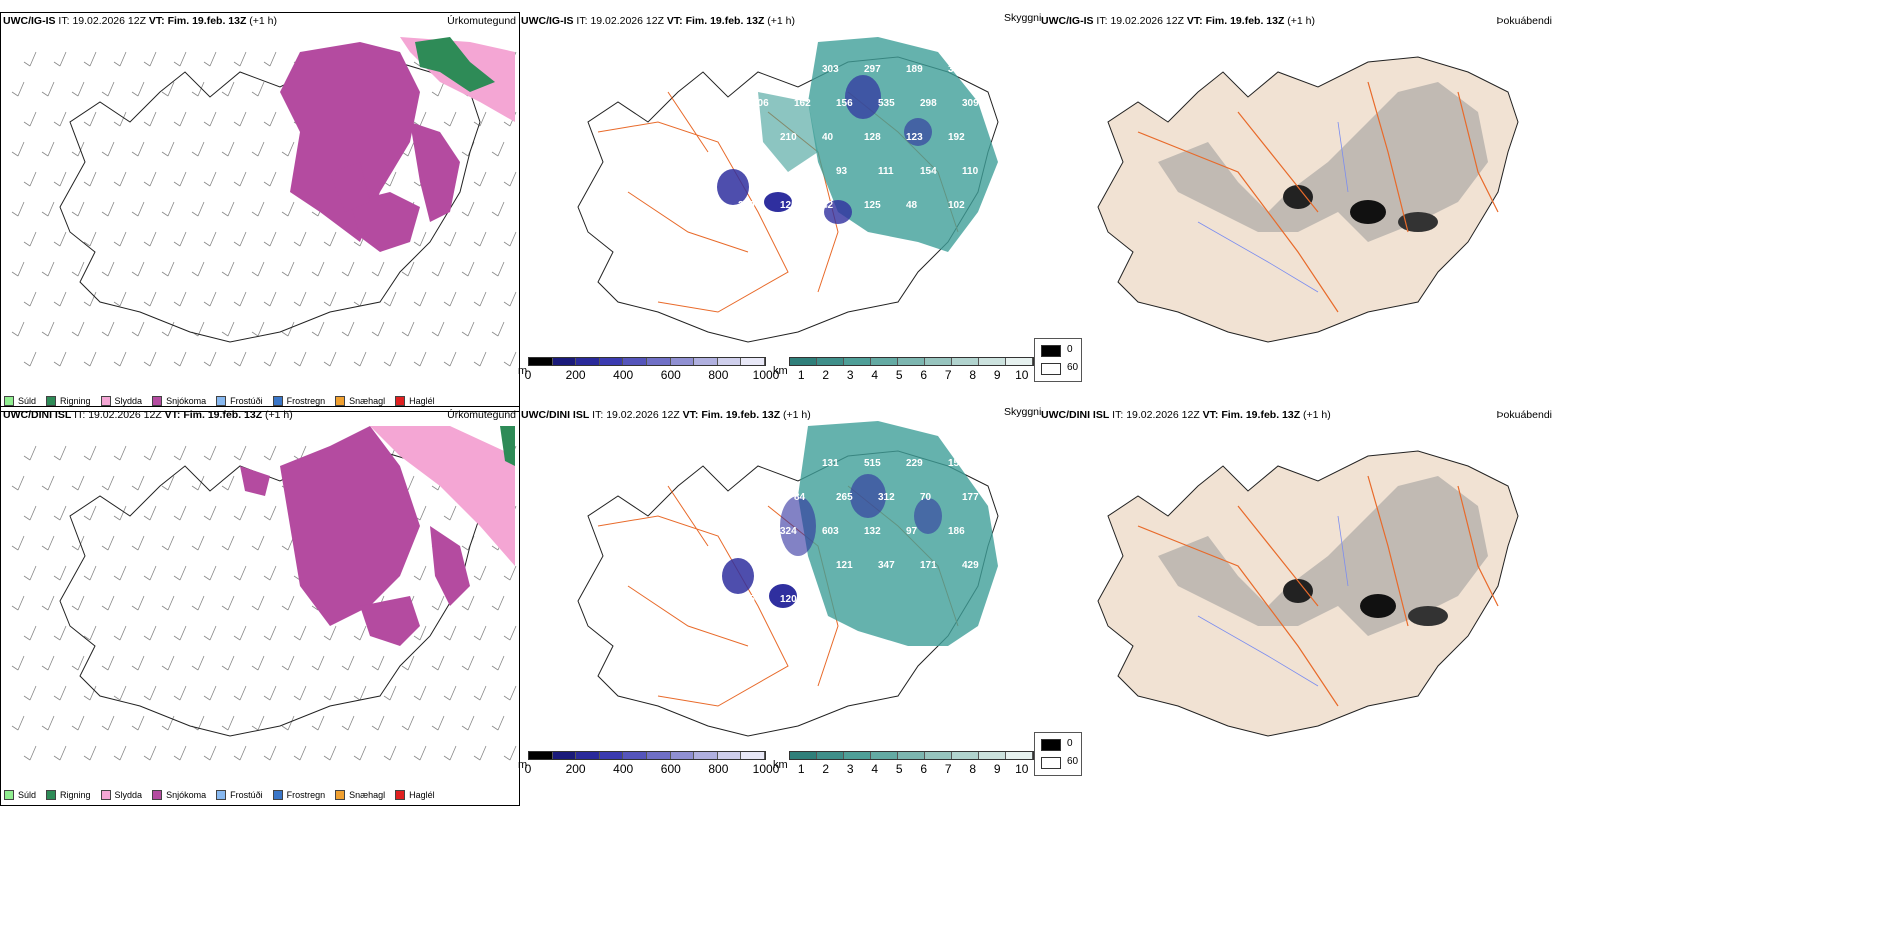 Image resolution: width=1900 pixels, height=950 pixels. What do you see at coordinates (828, 137) in the screenshot?
I see `visibility-value-label: 40` at bounding box center [828, 137].